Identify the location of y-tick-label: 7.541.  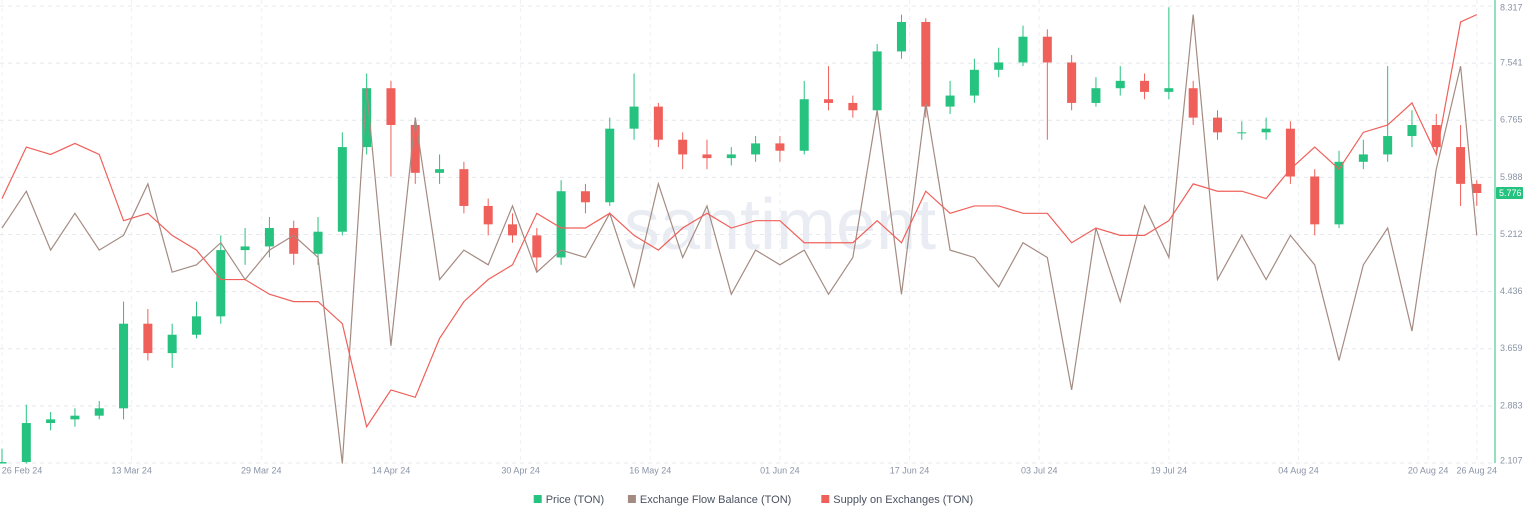
(1511, 62).